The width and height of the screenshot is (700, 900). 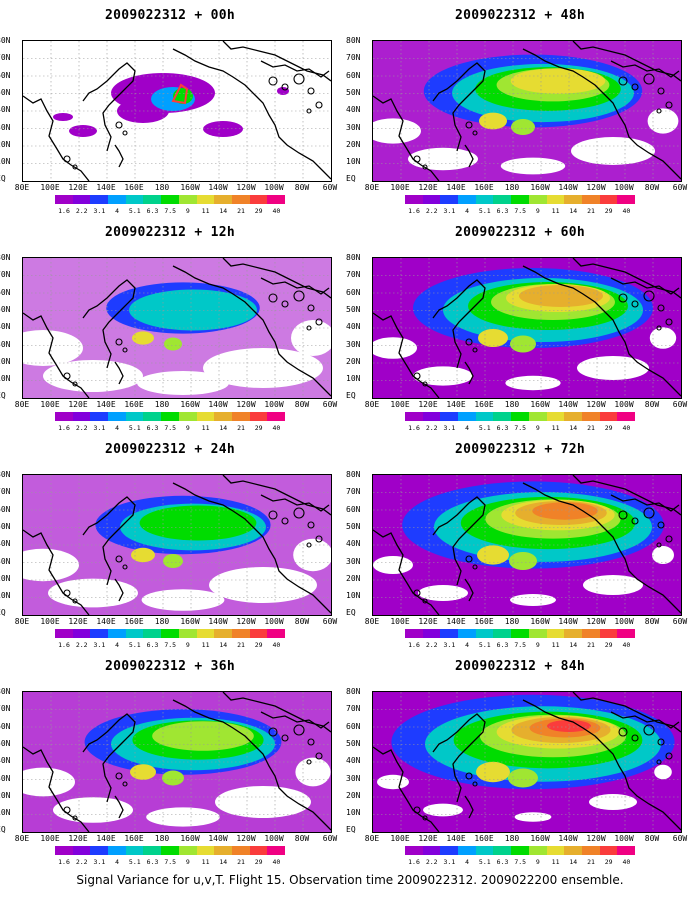 I want to click on colorbar-label: 29, so click(x=258, y=211).